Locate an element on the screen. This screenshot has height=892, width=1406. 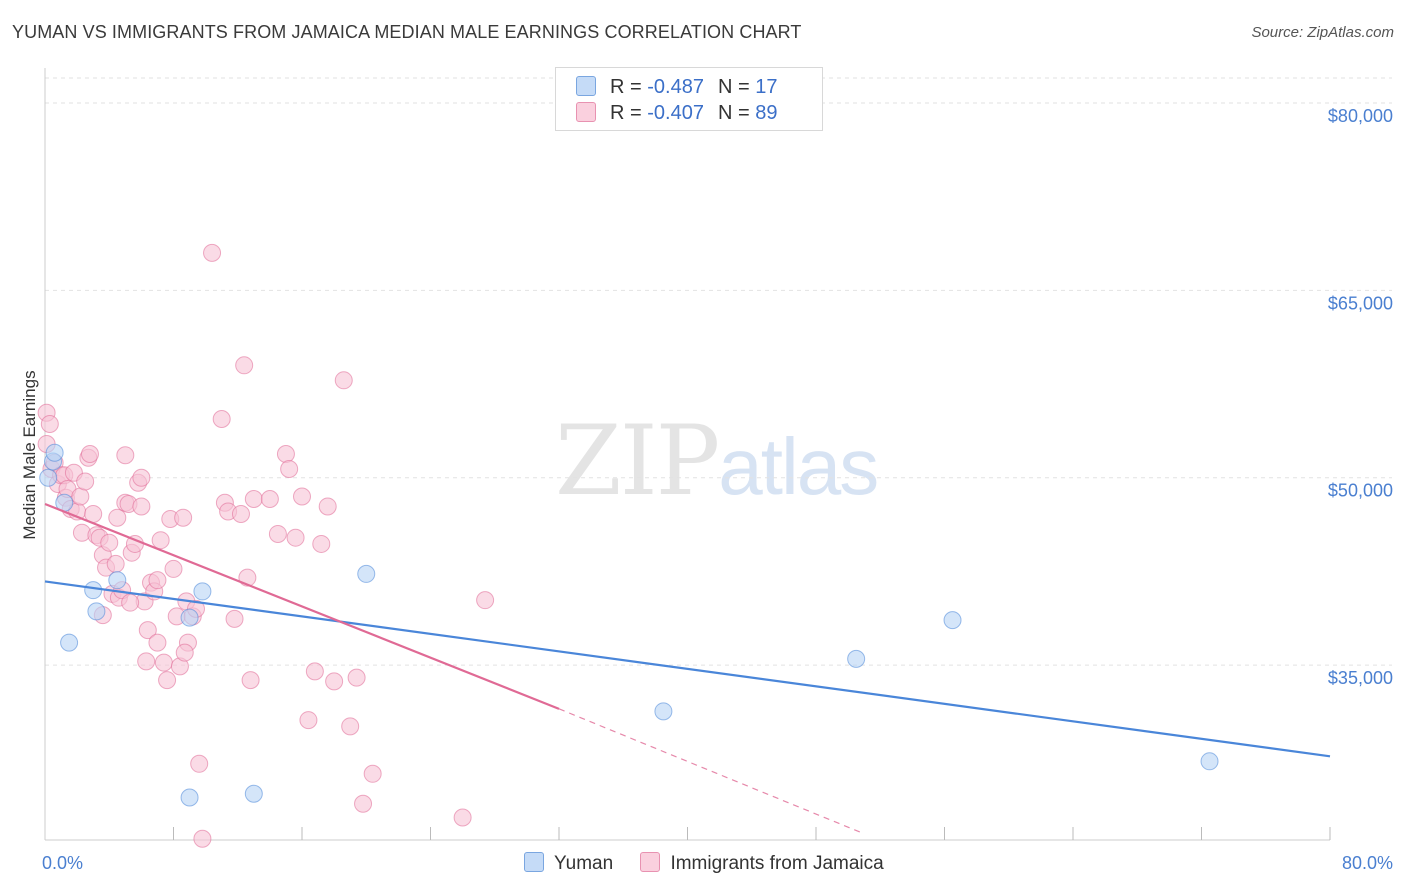
legend-r-value: -0.407 is located at coordinates (675, 113).